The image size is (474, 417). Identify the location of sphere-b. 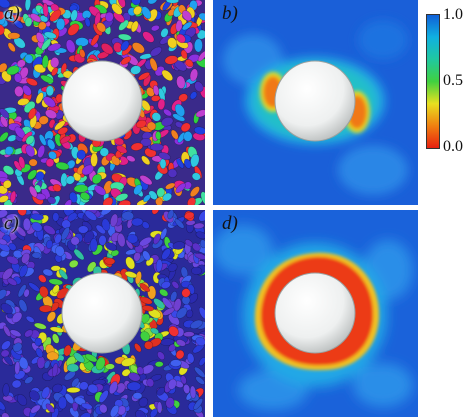
(315, 101).